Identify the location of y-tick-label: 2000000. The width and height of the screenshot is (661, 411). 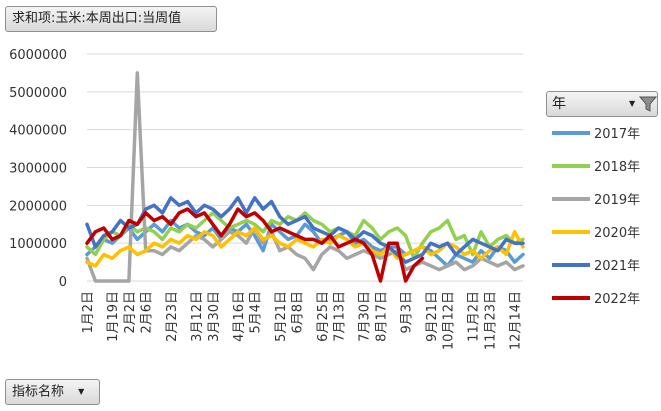
(38, 206).